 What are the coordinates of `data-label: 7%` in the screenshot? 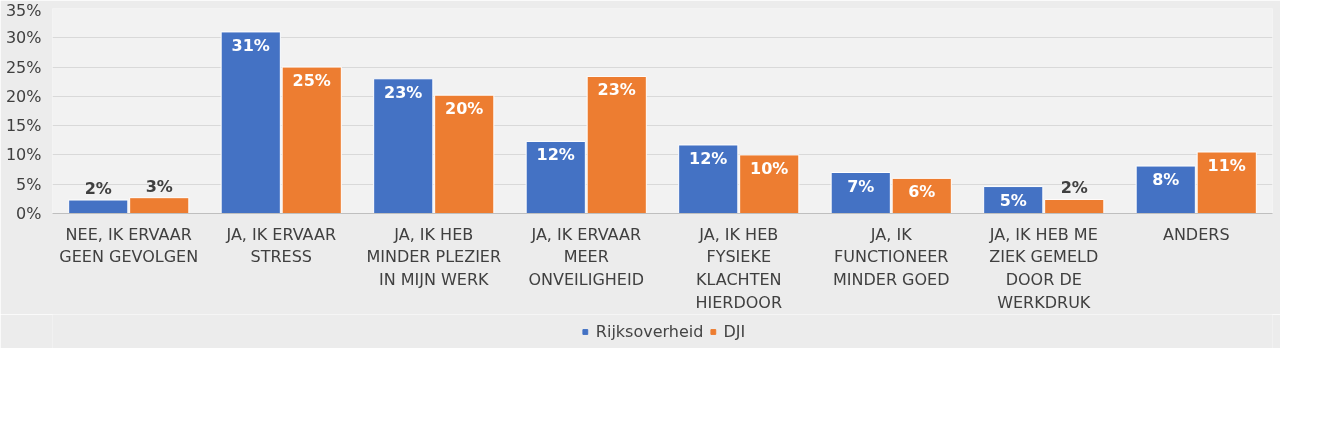 It's located at (861, 186).